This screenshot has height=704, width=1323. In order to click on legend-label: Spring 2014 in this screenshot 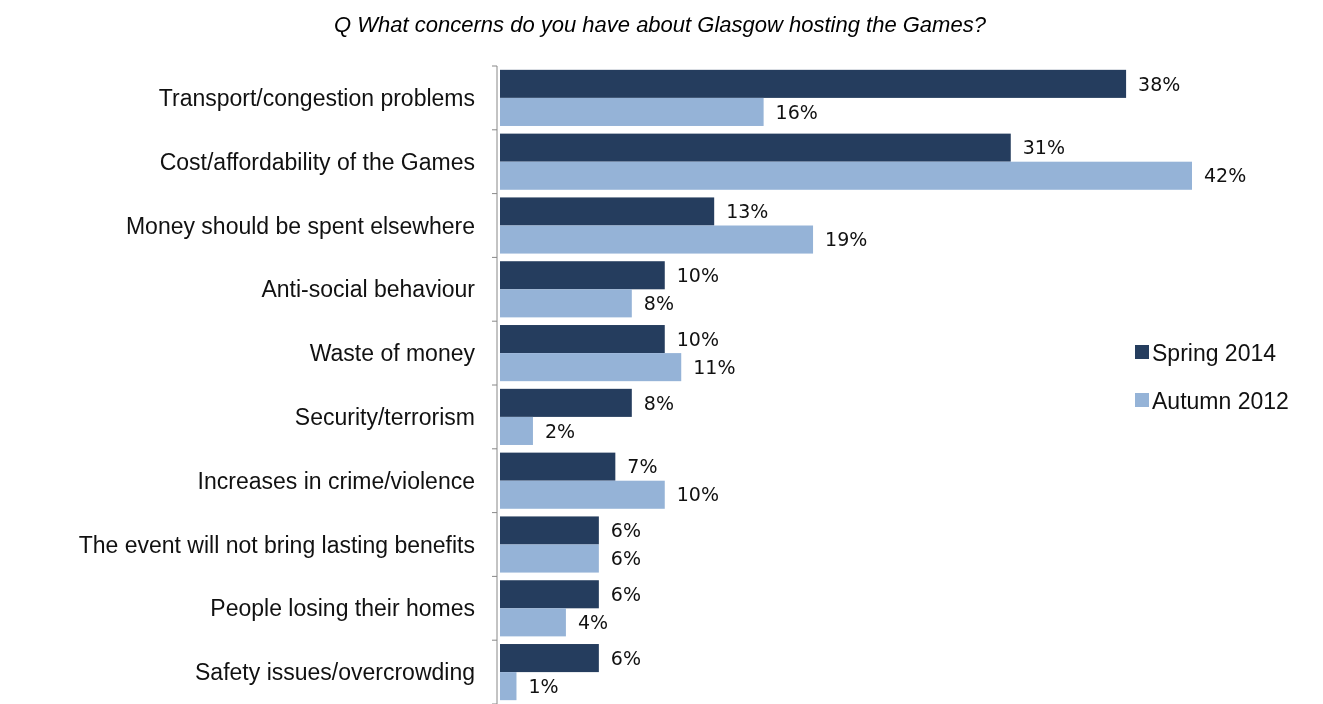, I will do `click(1214, 353)`.